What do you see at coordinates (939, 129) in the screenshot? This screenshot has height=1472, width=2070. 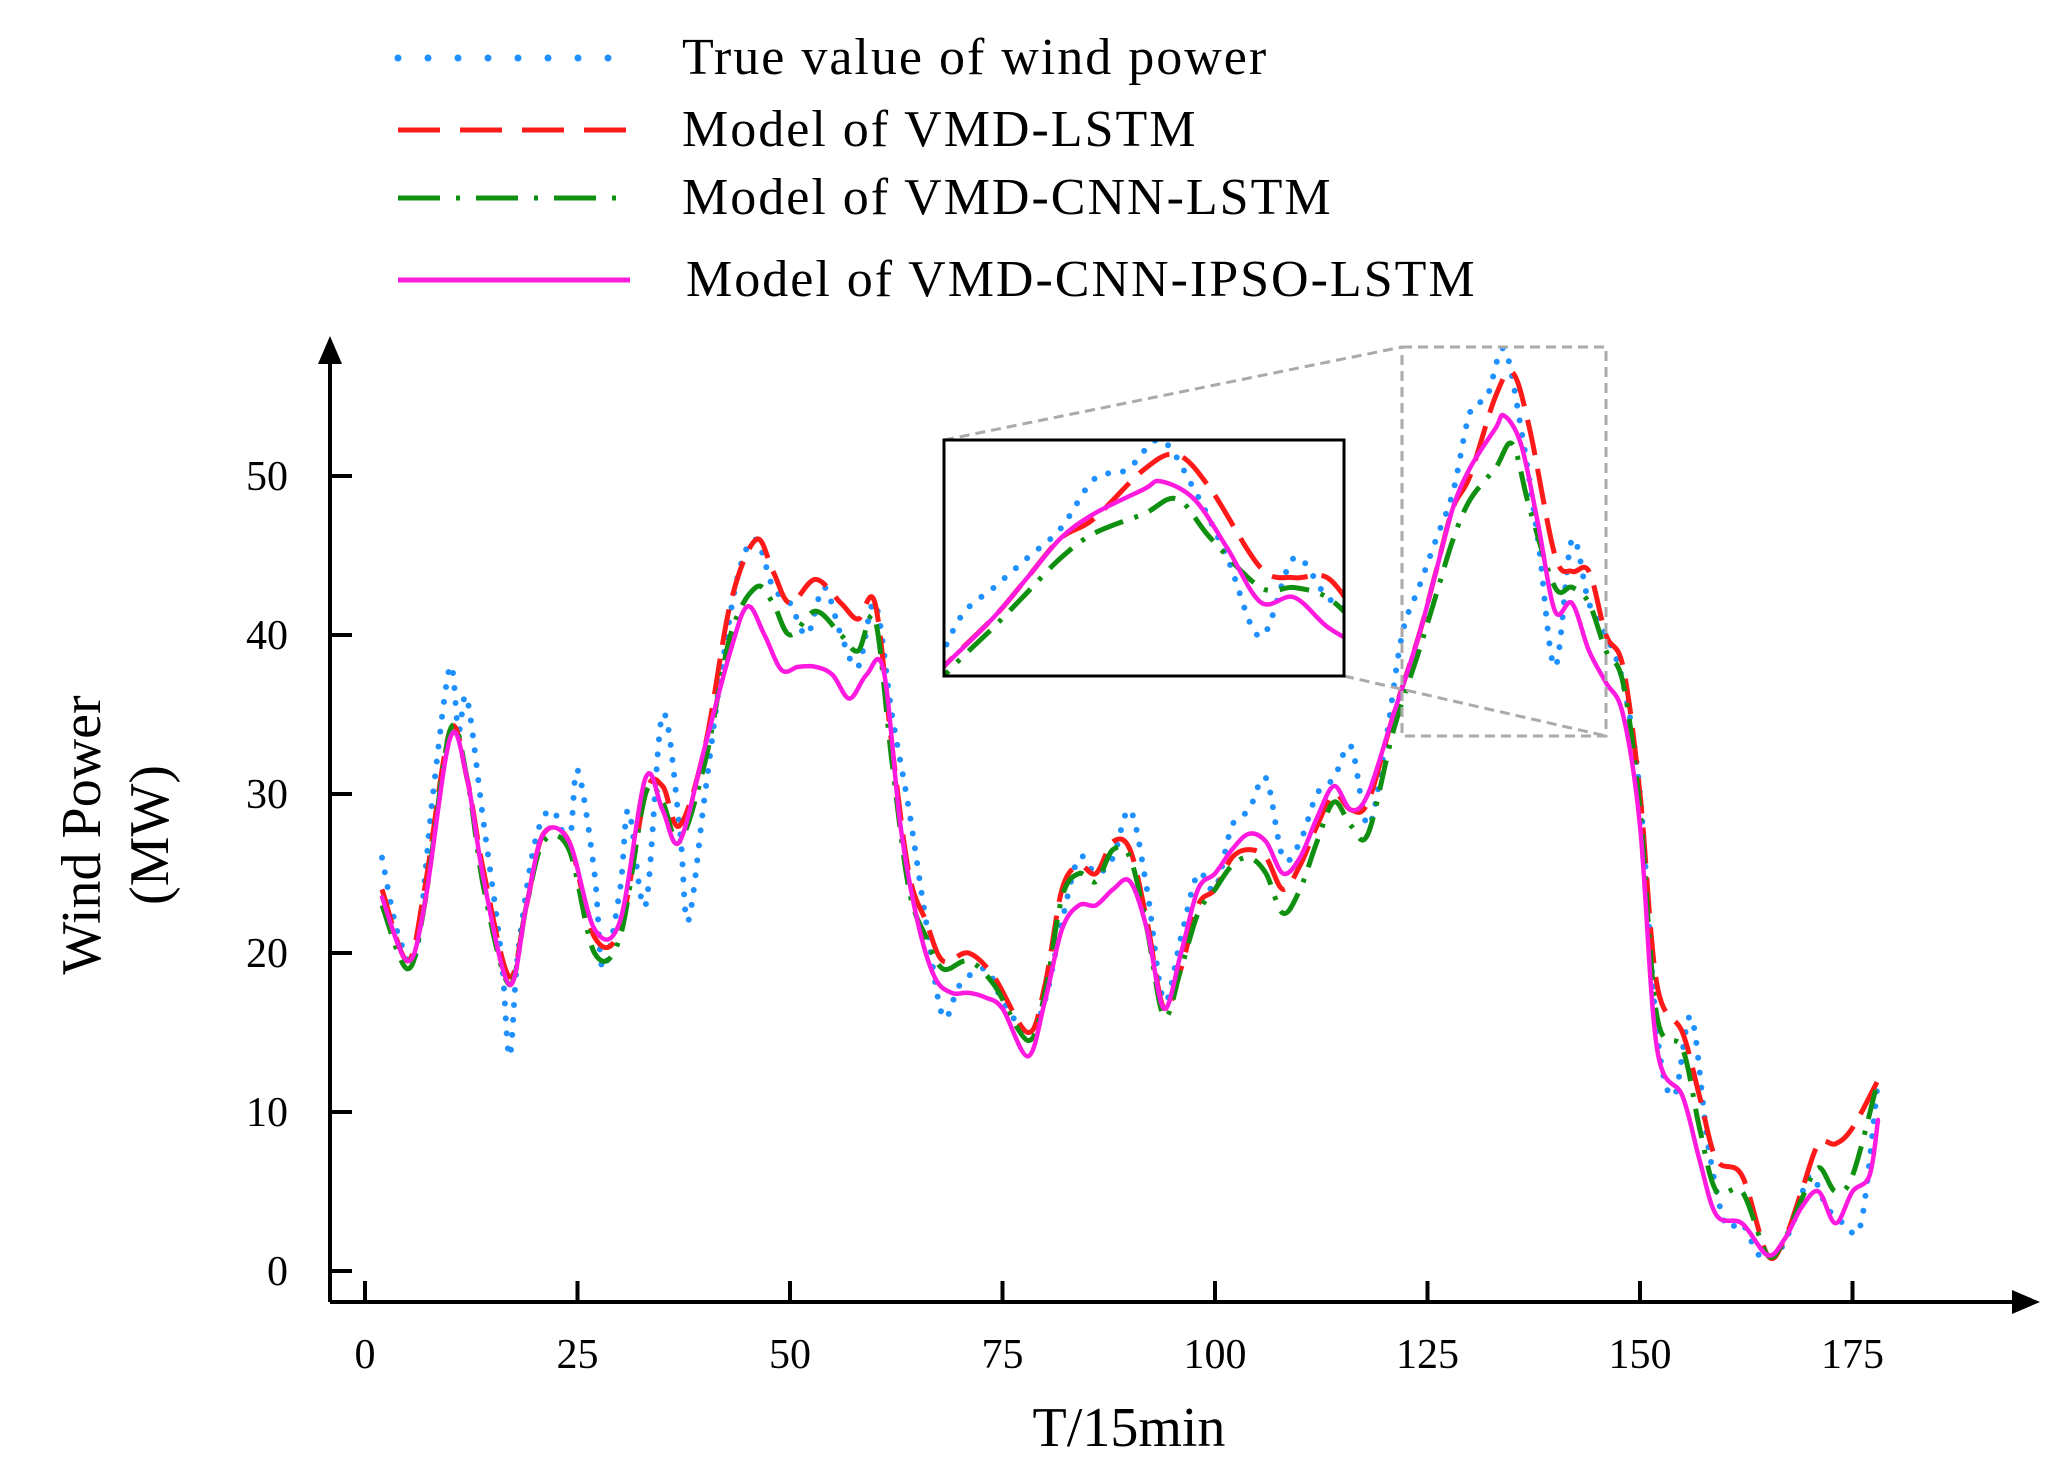 I see `legend-label-vmd-lstm: Model of VMD-LSTM` at bounding box center [939, 129].